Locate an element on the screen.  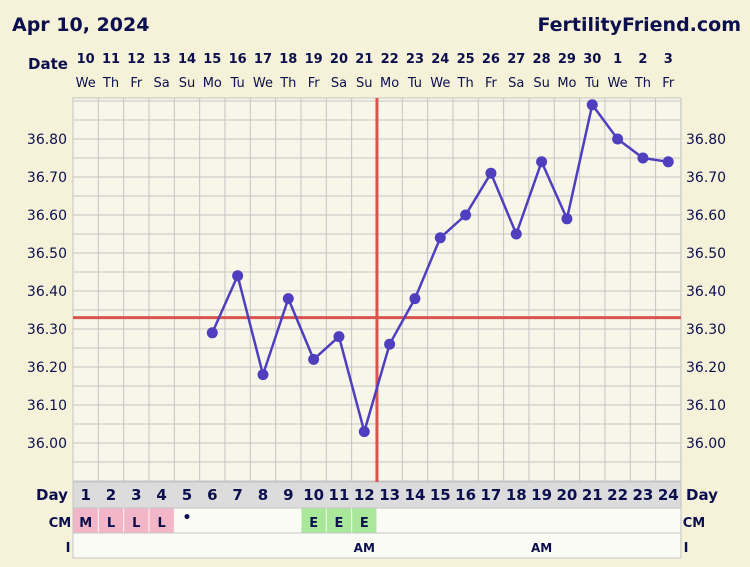
cm-row is located at coordinates (377, 520).